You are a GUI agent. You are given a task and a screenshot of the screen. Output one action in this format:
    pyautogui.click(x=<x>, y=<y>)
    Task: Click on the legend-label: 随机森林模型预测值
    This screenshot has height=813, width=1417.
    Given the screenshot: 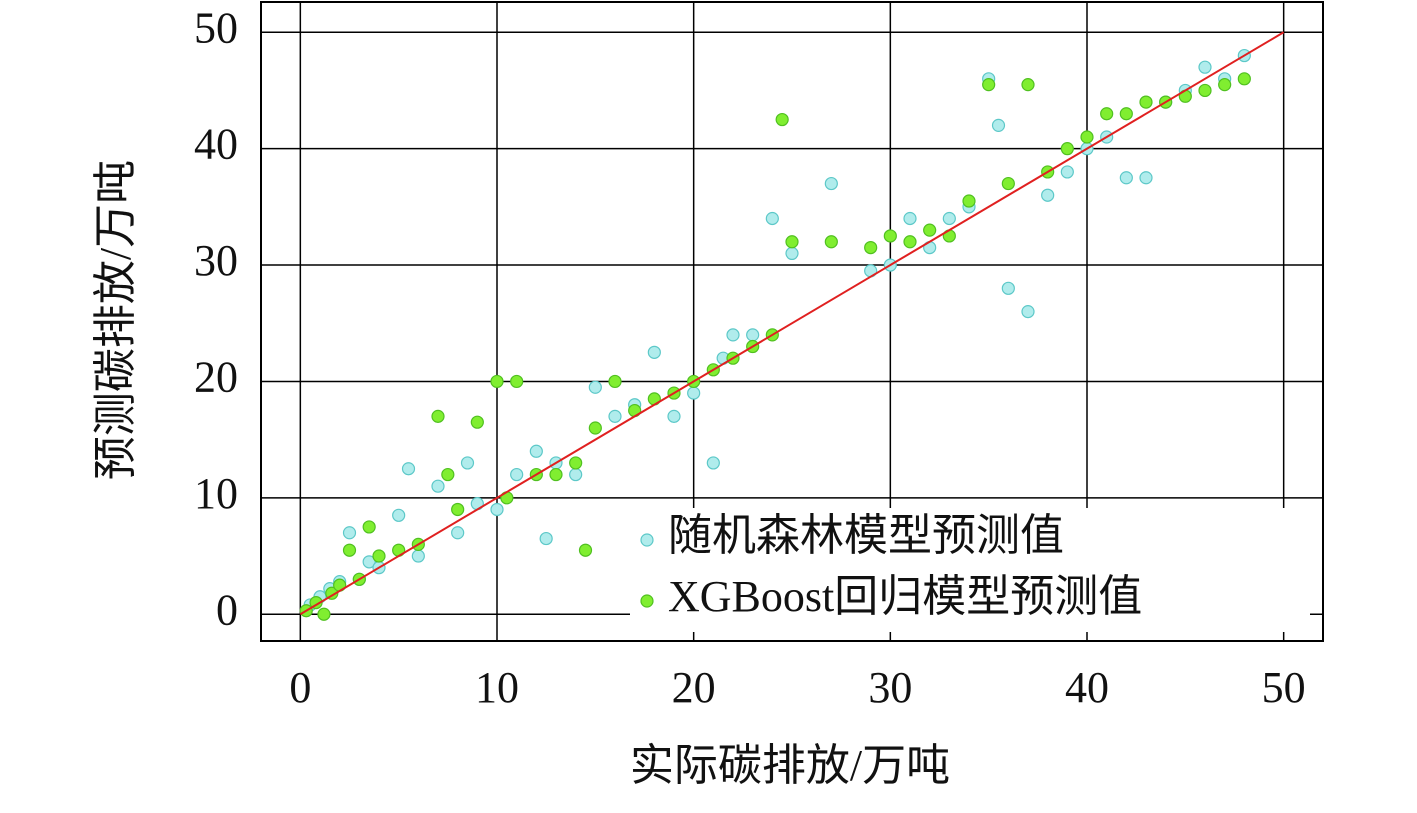 What is the action you would take?
    pyautogui.click(x=866, y=535)
    